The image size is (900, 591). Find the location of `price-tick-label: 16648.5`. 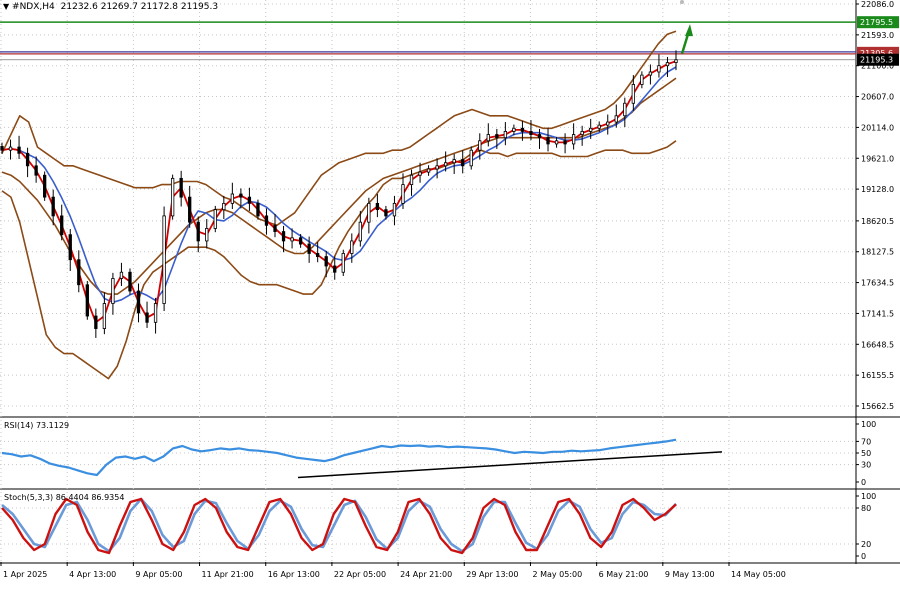

price-tick-label: 16648.5 is located at coordinates (877, 344).